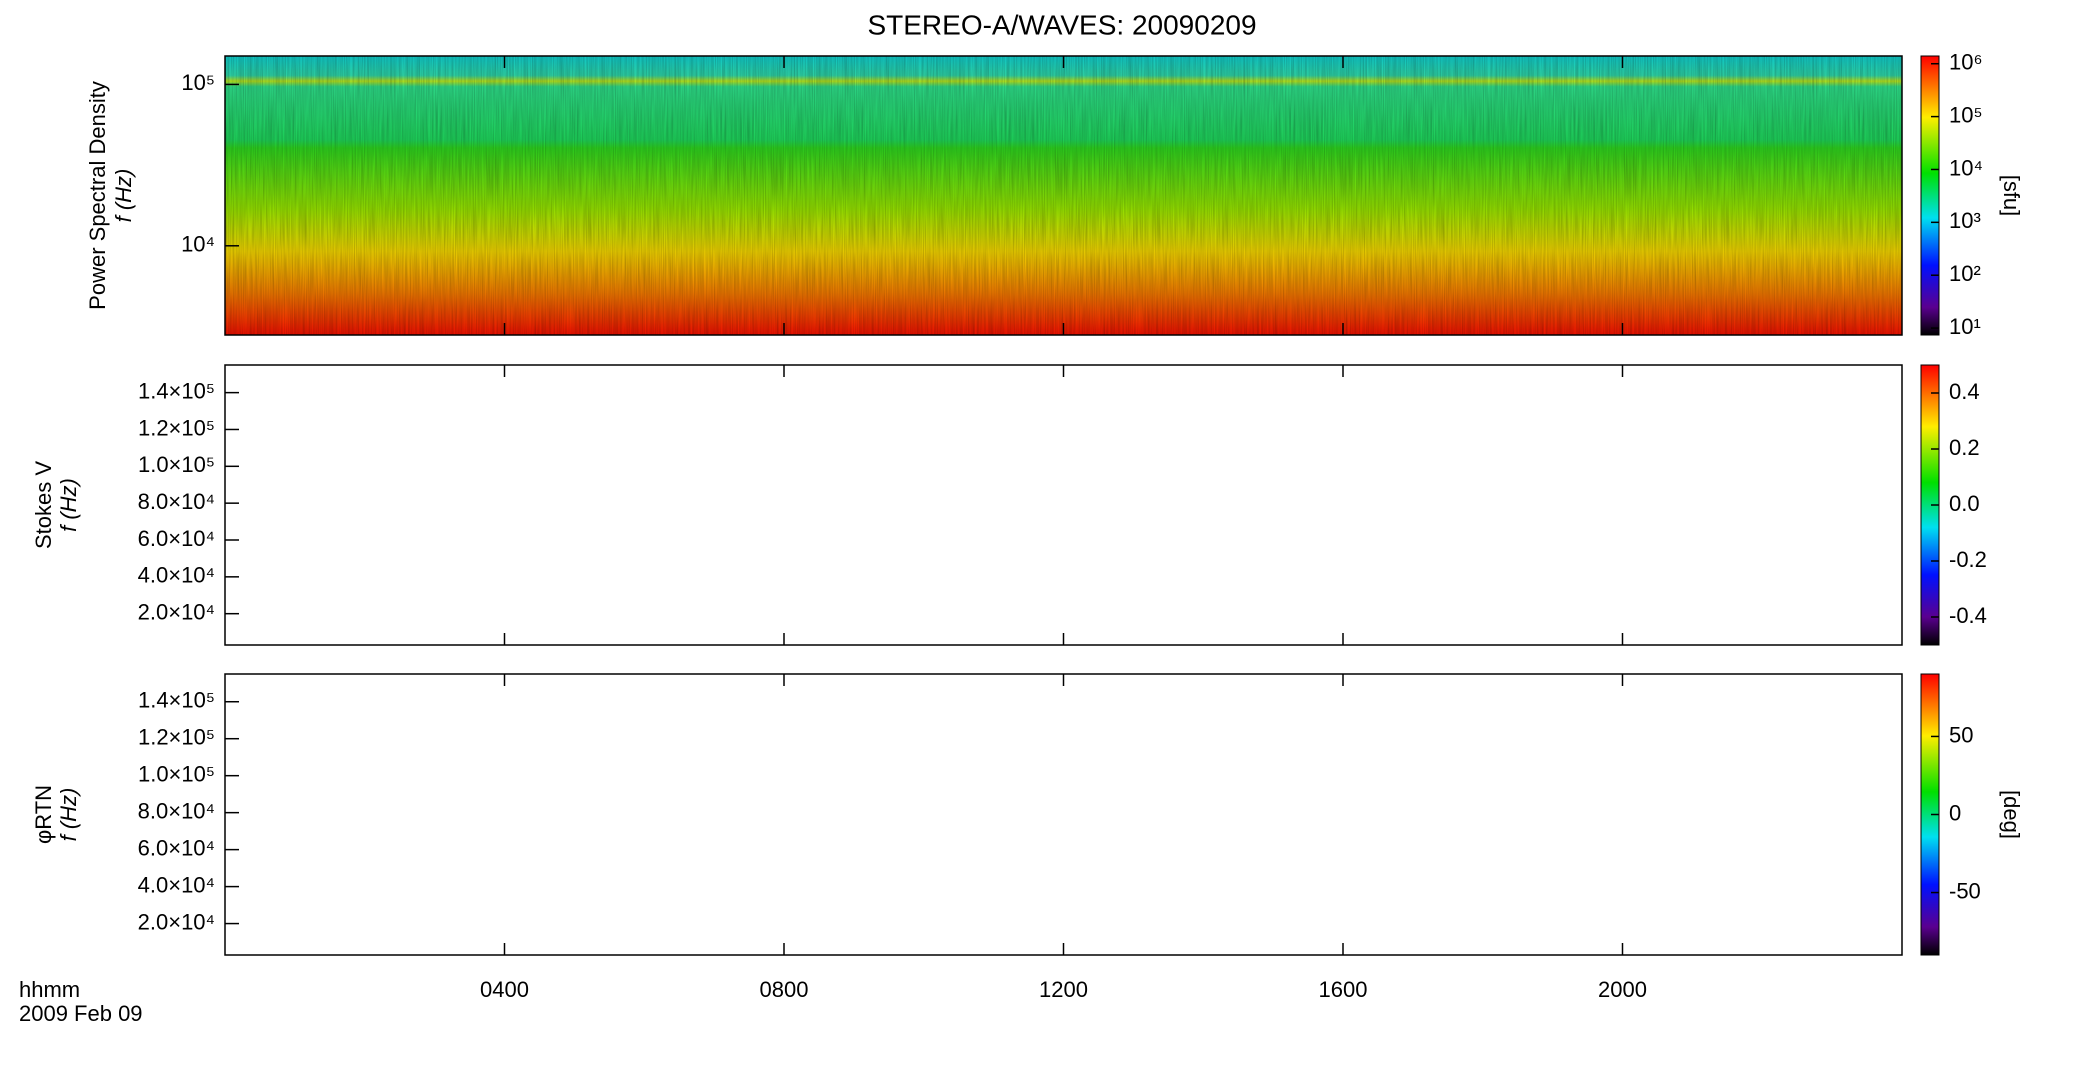  I want to click on x-axis-label: hhmm, so click(49, 989).